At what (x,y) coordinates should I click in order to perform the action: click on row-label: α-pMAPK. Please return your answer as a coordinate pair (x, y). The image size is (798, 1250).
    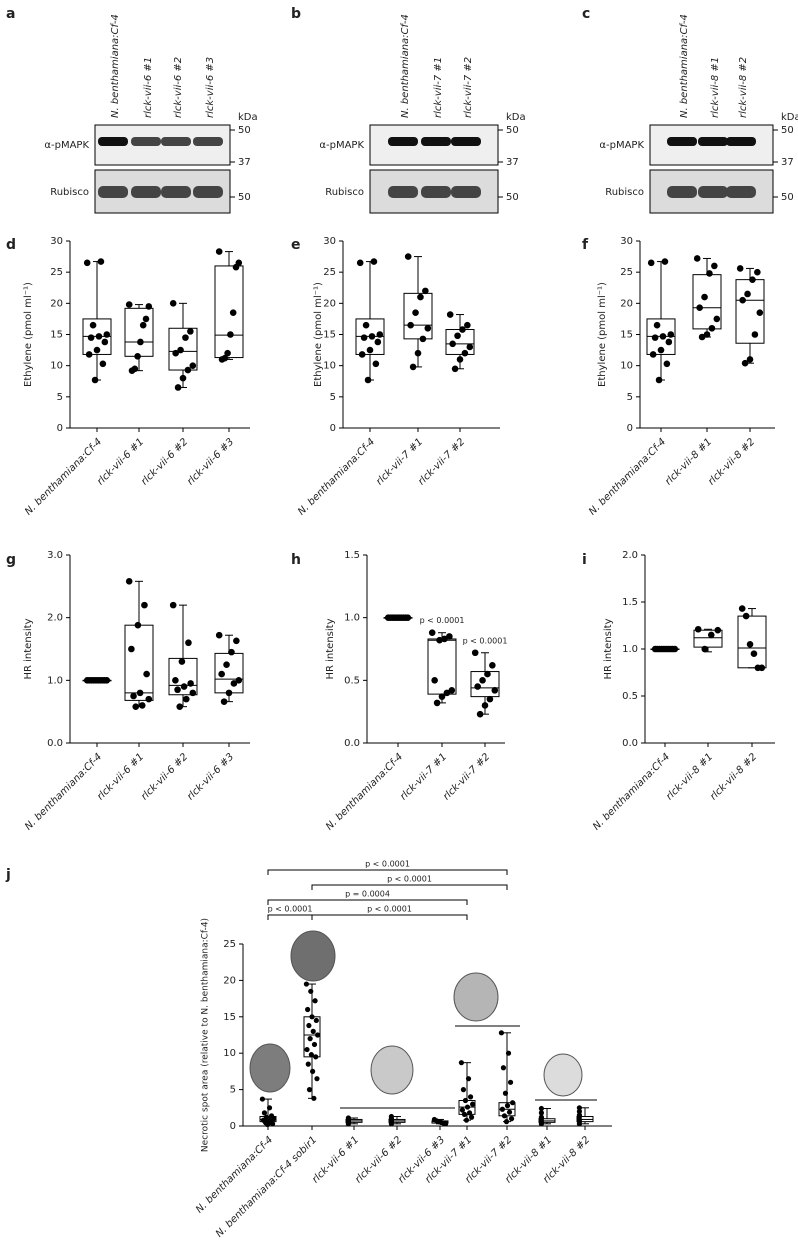
    Looking at the image, I should click on (621, 145).